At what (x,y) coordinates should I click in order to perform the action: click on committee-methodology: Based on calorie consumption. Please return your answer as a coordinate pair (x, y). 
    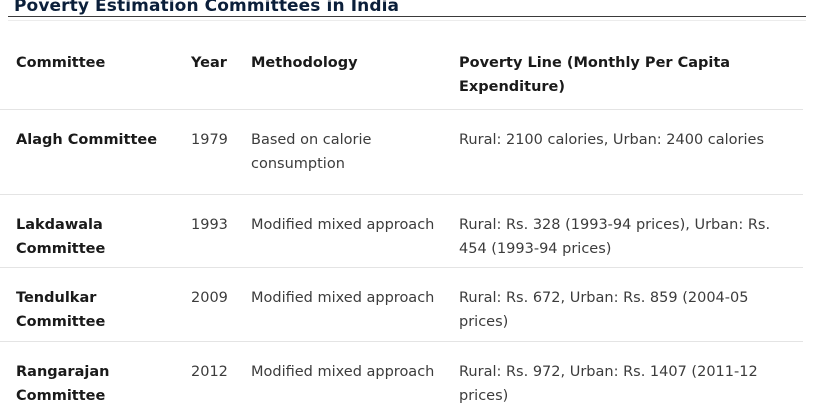
    Looking at the image, I should click on (342, 152).